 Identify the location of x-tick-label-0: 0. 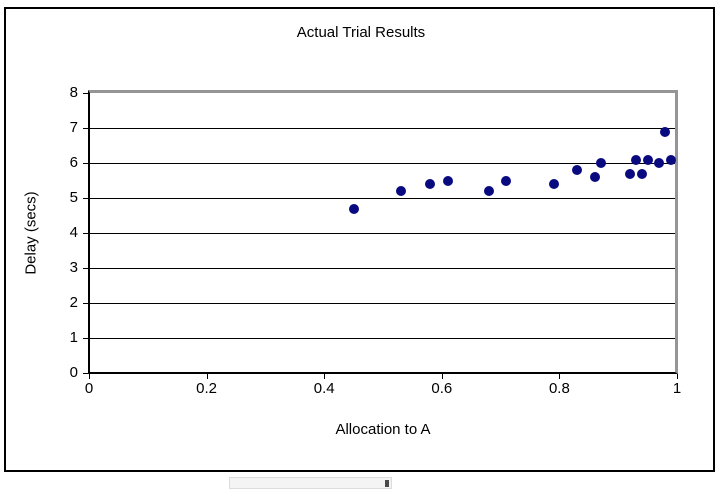
(89, 388).